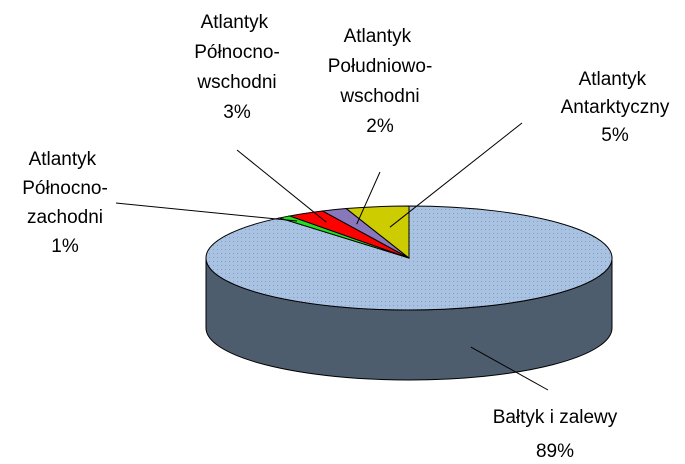  I want to click on value-label: 2%, so click(380, 126).